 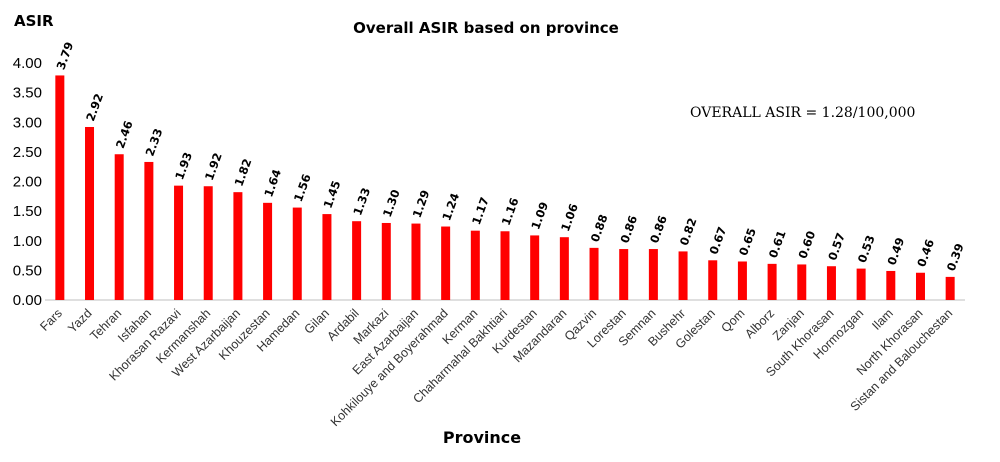 I want to click on data-label: 0.82, so click(x=688, y=231).